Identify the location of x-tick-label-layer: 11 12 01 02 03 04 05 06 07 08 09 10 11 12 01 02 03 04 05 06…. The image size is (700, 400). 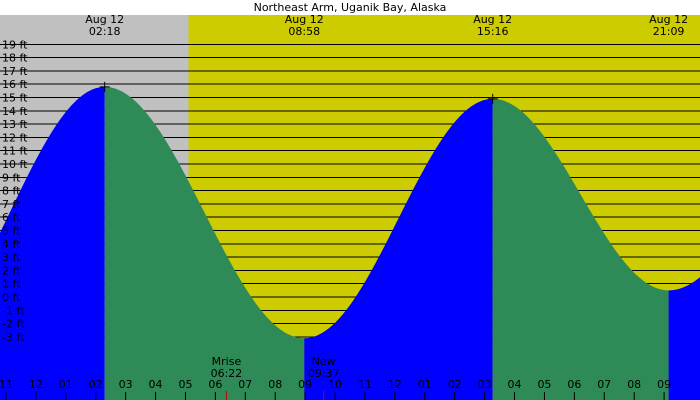
(335, 389).